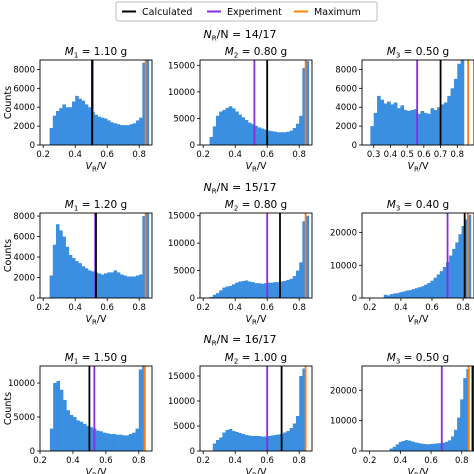  I want to click on y-tick-label: 15000, so click(181, 377).